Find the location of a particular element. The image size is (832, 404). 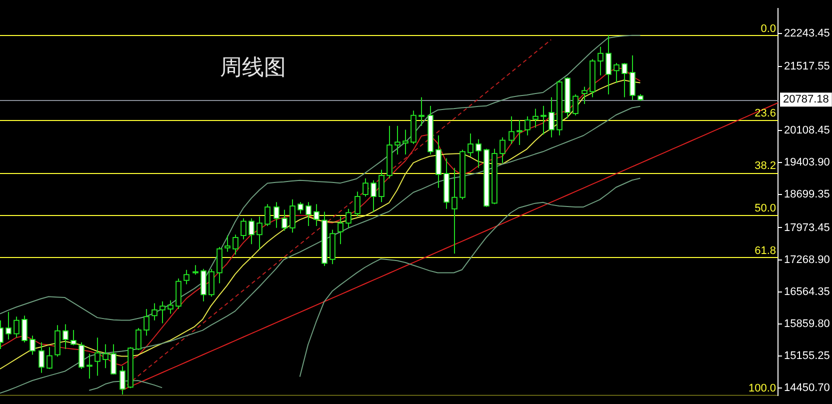

y-tick-label: 17973.45 is located at coordinates (807, 228).